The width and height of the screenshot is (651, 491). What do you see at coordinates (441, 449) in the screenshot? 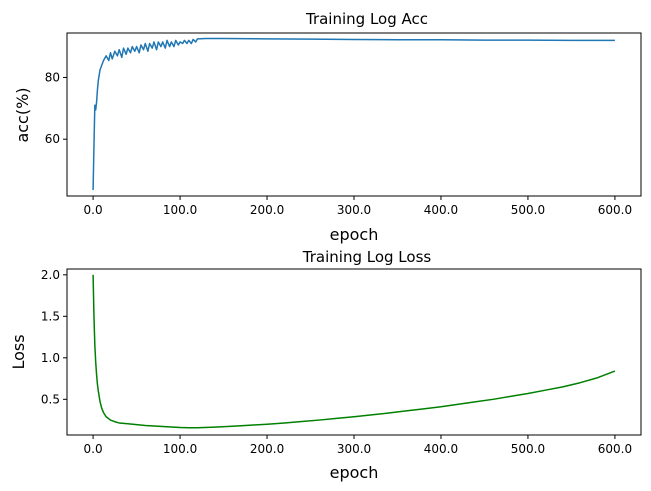
I see `loss-x-tick-label: 400.0` at bounding box center [441, 449].